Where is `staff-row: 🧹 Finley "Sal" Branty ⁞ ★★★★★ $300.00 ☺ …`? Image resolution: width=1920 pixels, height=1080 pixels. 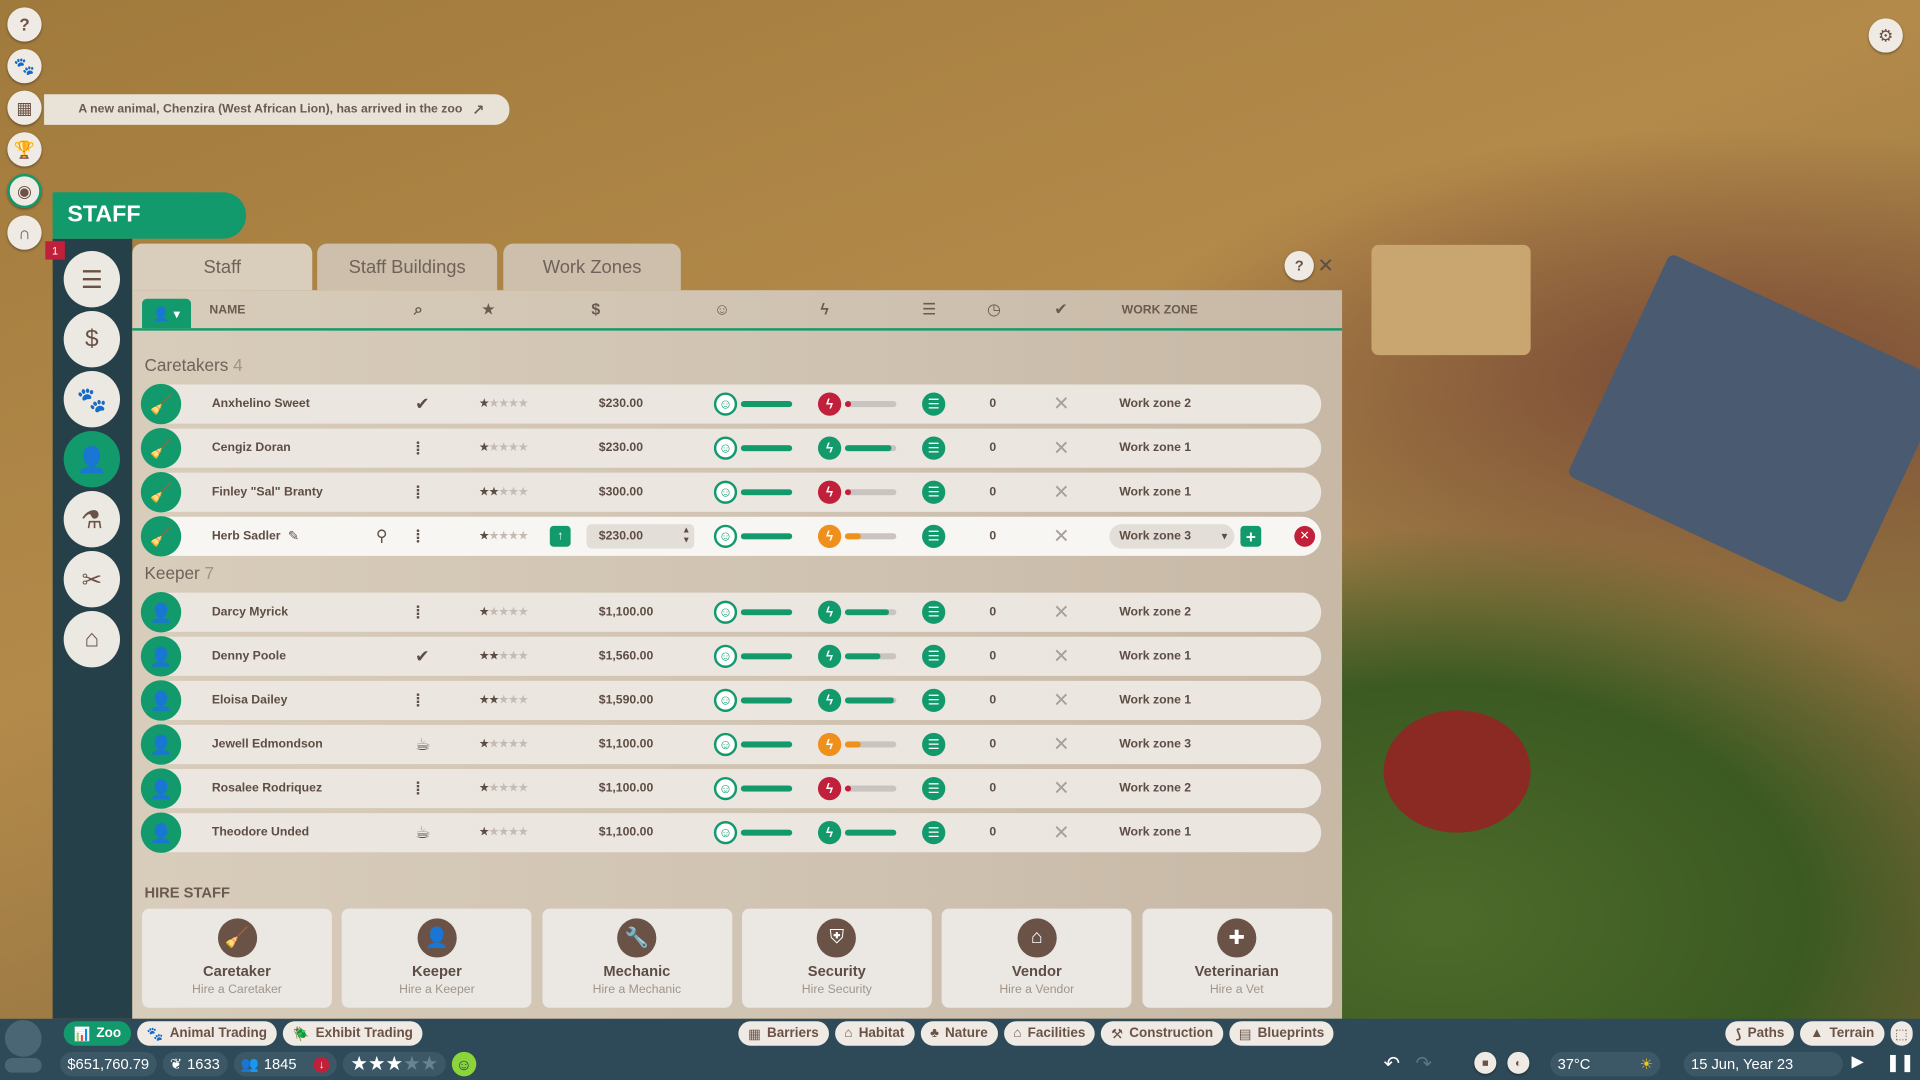
staff-row: 🧹 Finley "Sal" Branty ⁞ ★★★★★ $300.00 ☺ … is located at coordinates (731, 492).